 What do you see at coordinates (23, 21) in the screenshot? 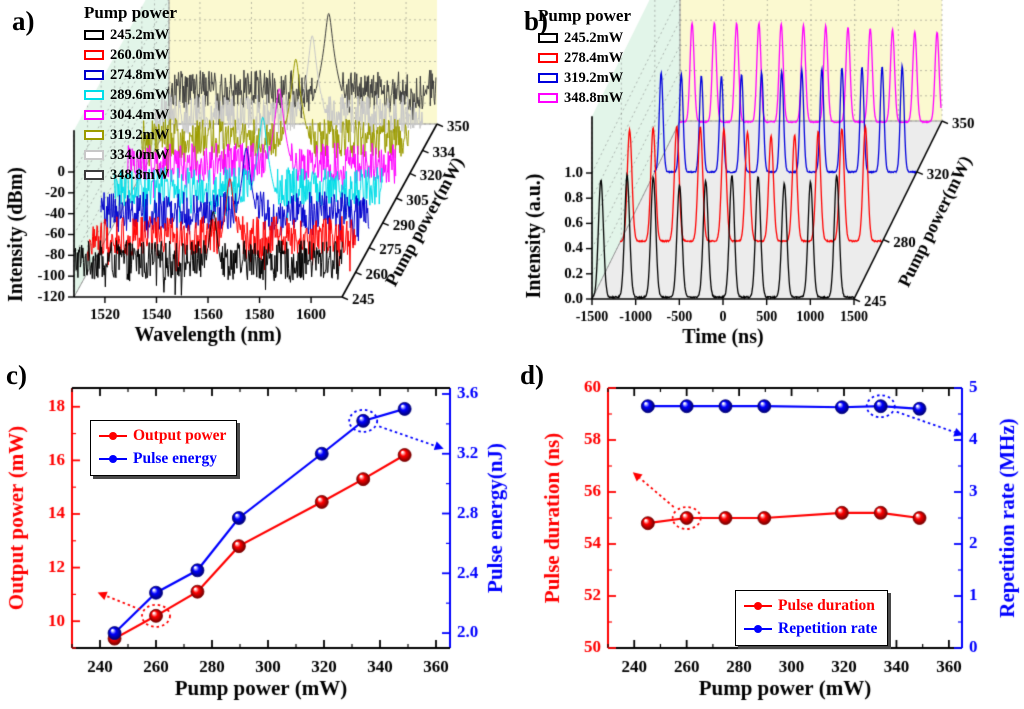
I see `panel-a-letter: a)` at bounding box center [23, 21].